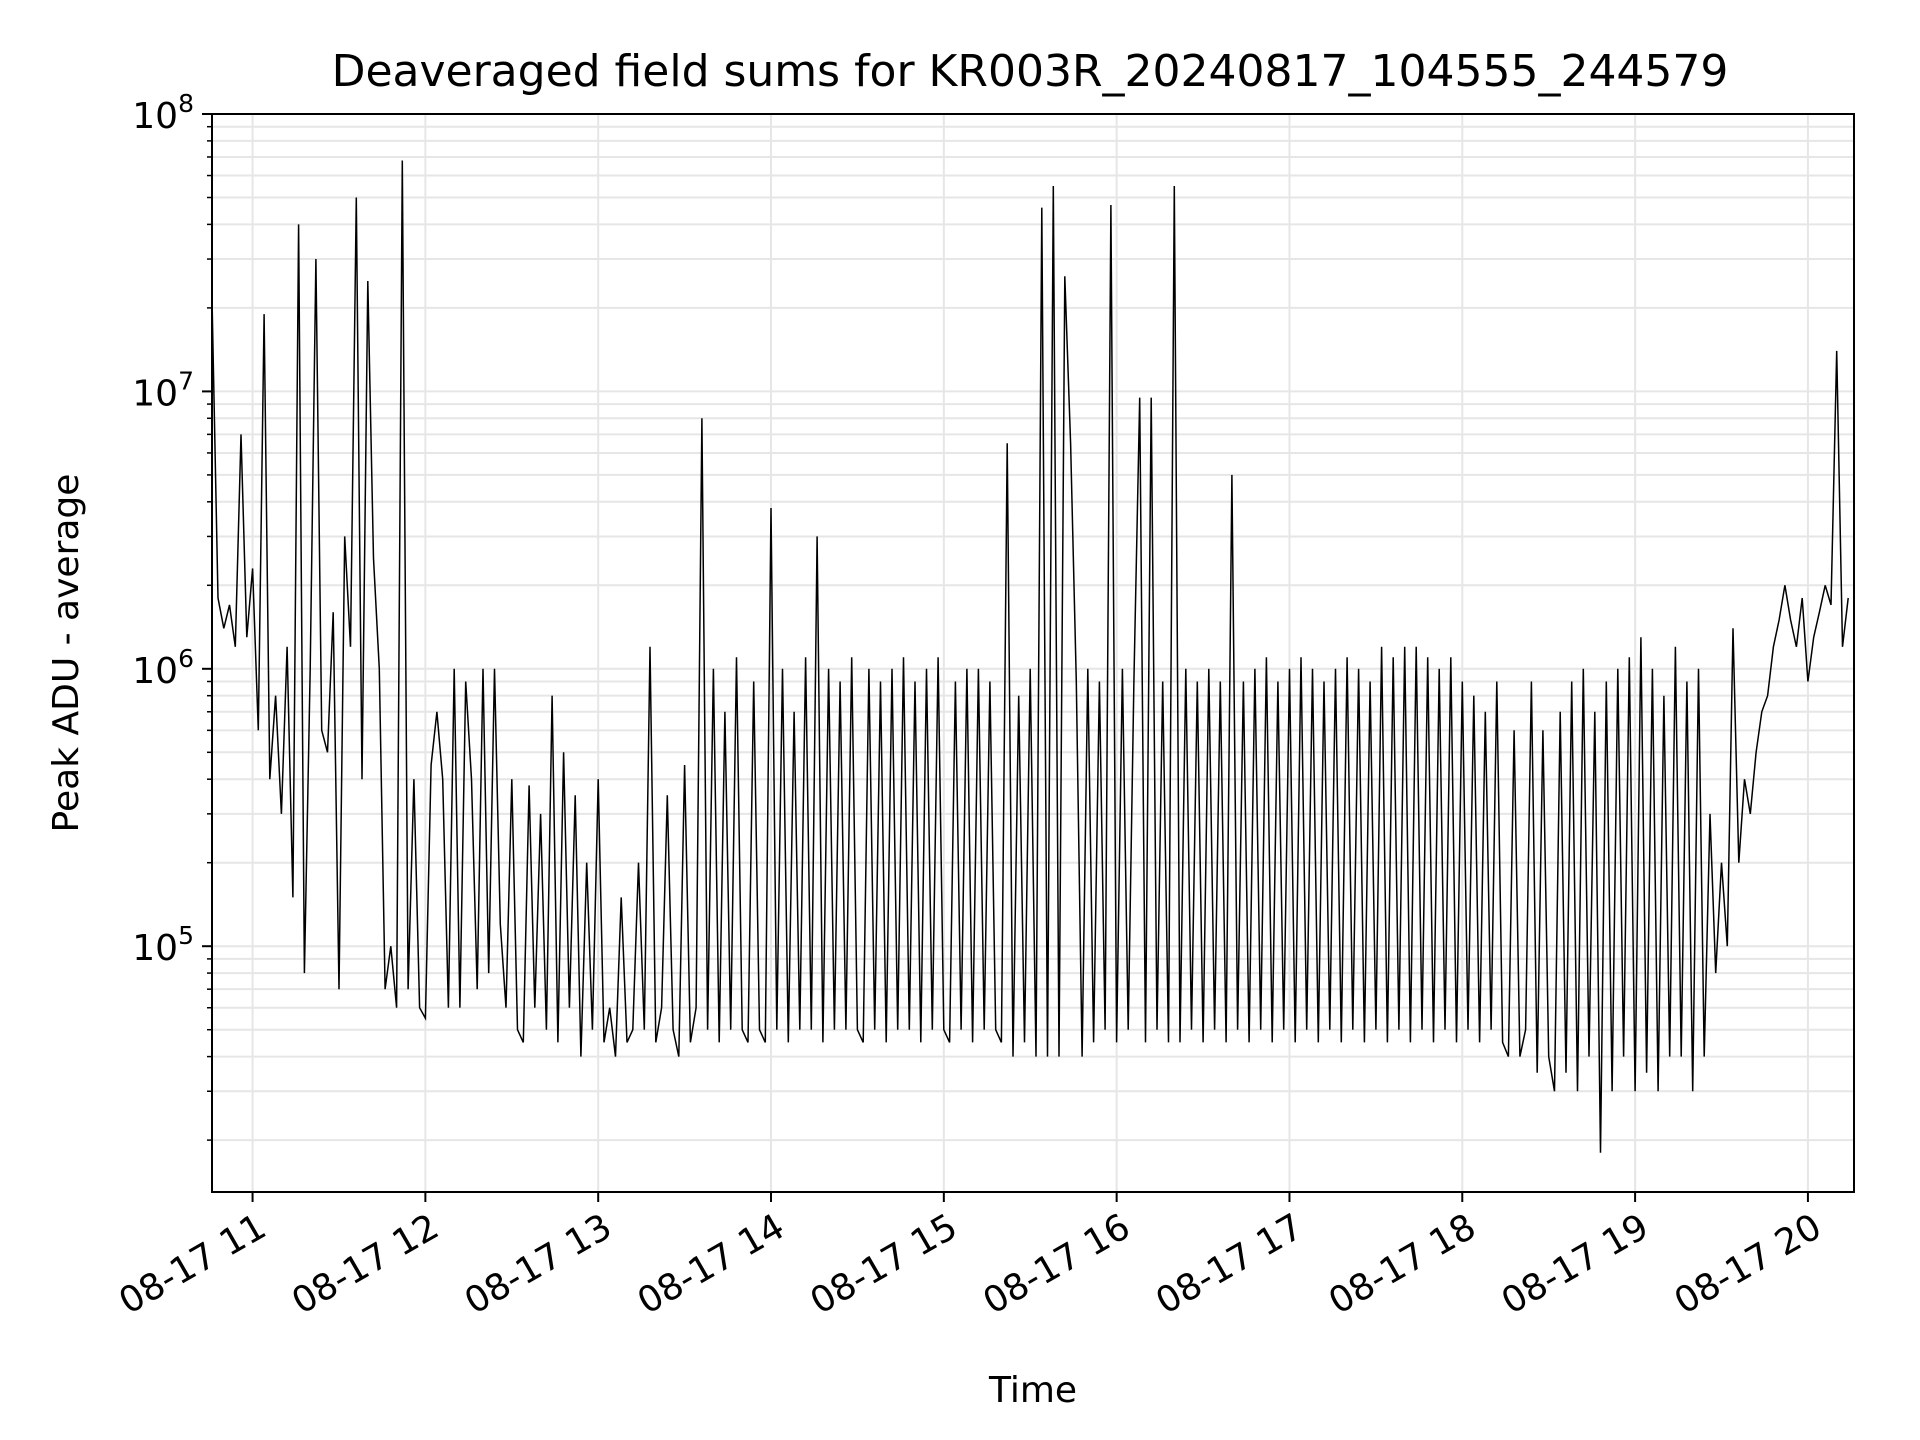  What do you see at coordinates (163, 113) in the screenshot?
I see `y-tick-label: 10⁸` at bounding box center [163, 113].